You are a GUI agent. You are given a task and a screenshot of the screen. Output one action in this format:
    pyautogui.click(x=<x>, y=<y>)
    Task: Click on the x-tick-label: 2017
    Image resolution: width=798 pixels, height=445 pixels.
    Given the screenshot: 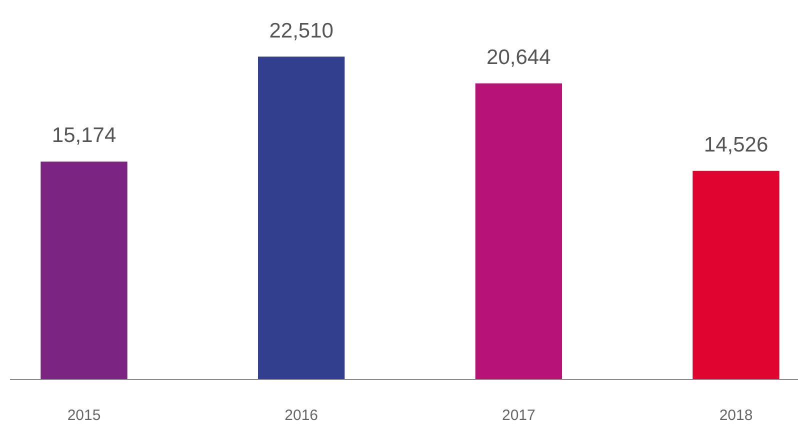 What is the action you would take?
    pyautogui.click(x=519, y=415)
    